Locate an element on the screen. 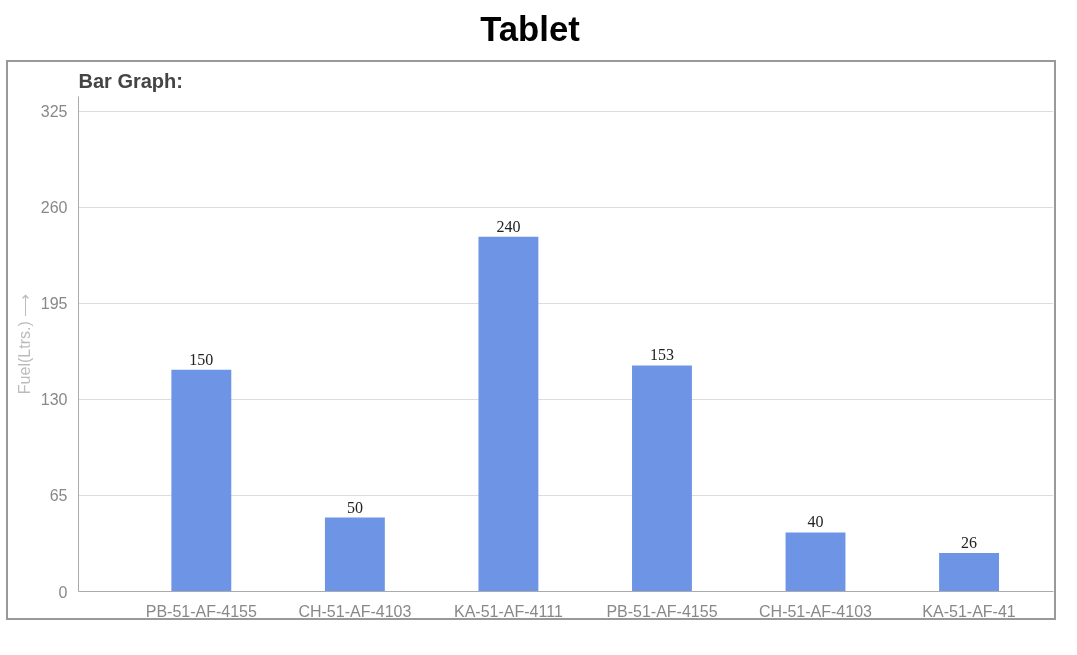  x-tick-label: KA-51-AF-4111 is located at coordinates (508, 611).